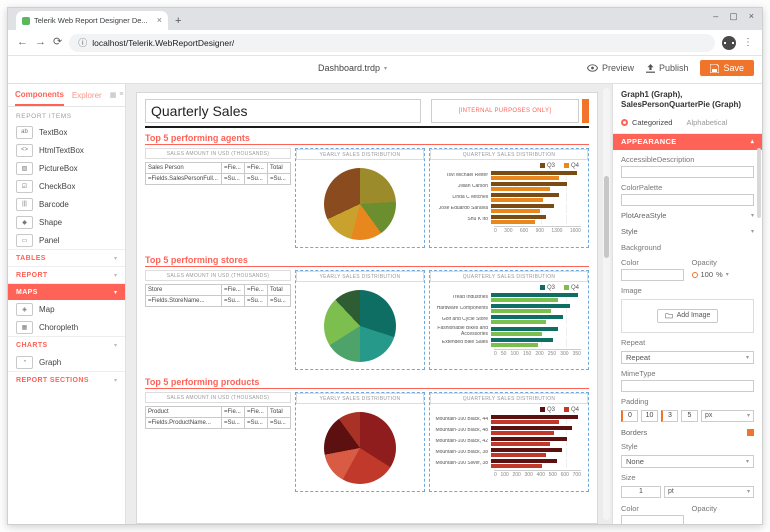 This screenshot has width=770, height=532. What do you see at coordinates (183, 168) in the screenshot?
I see `table-field-header: Sales Person` at bounding box center [183, 168].